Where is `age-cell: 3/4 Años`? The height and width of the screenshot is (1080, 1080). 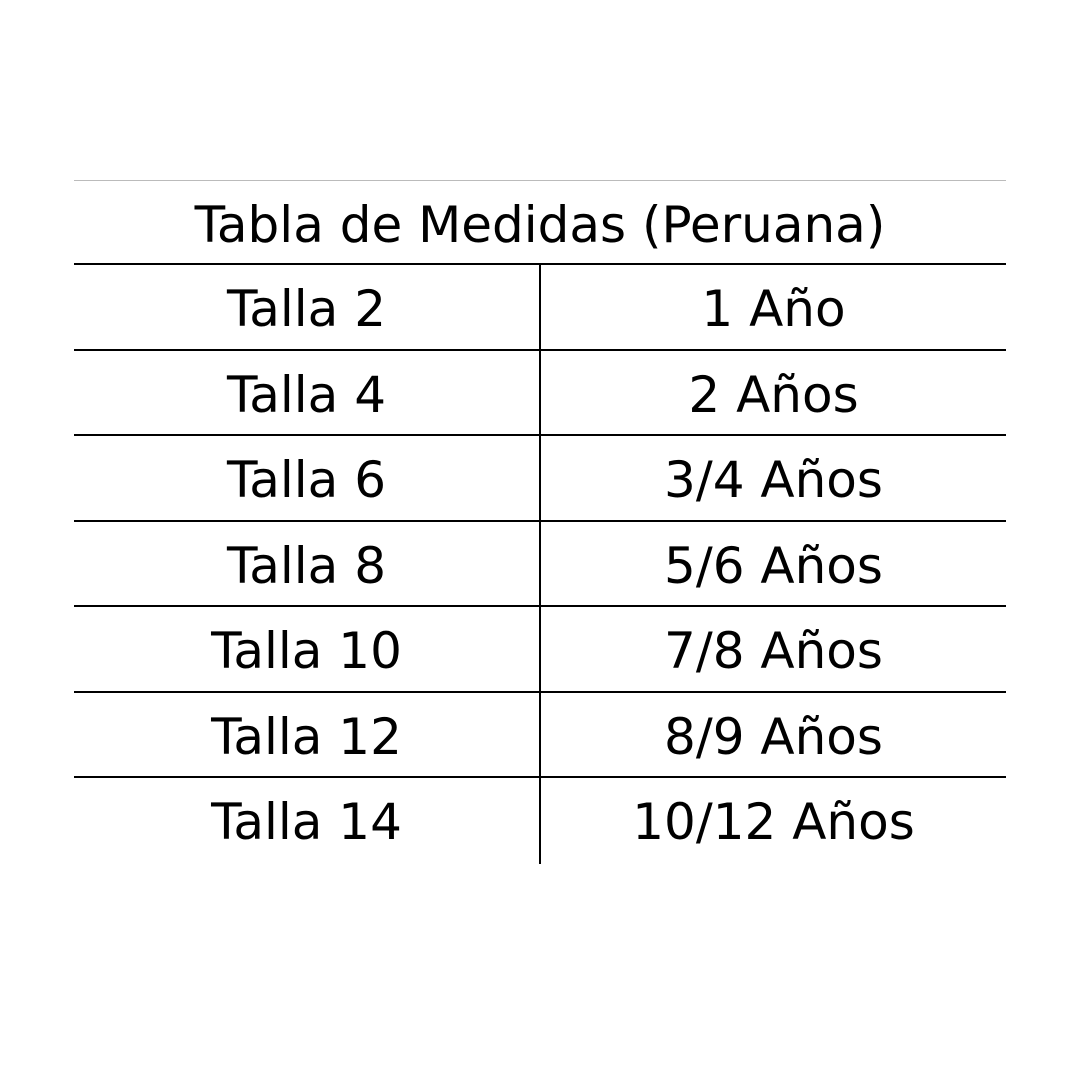
age-cell: 3/4 Años is located at coordinates (773, 480).